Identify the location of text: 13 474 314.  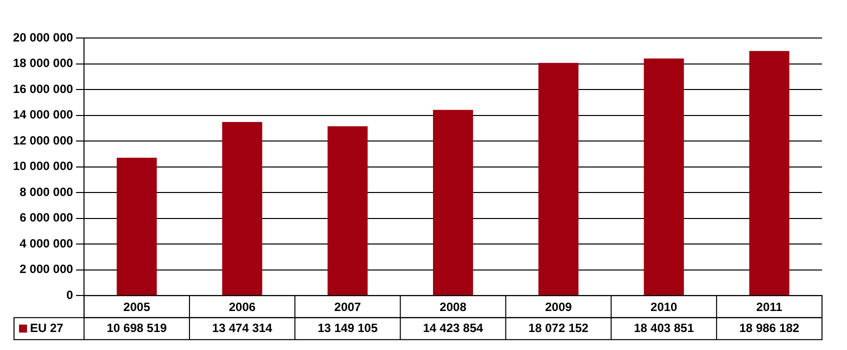
(242, 327).